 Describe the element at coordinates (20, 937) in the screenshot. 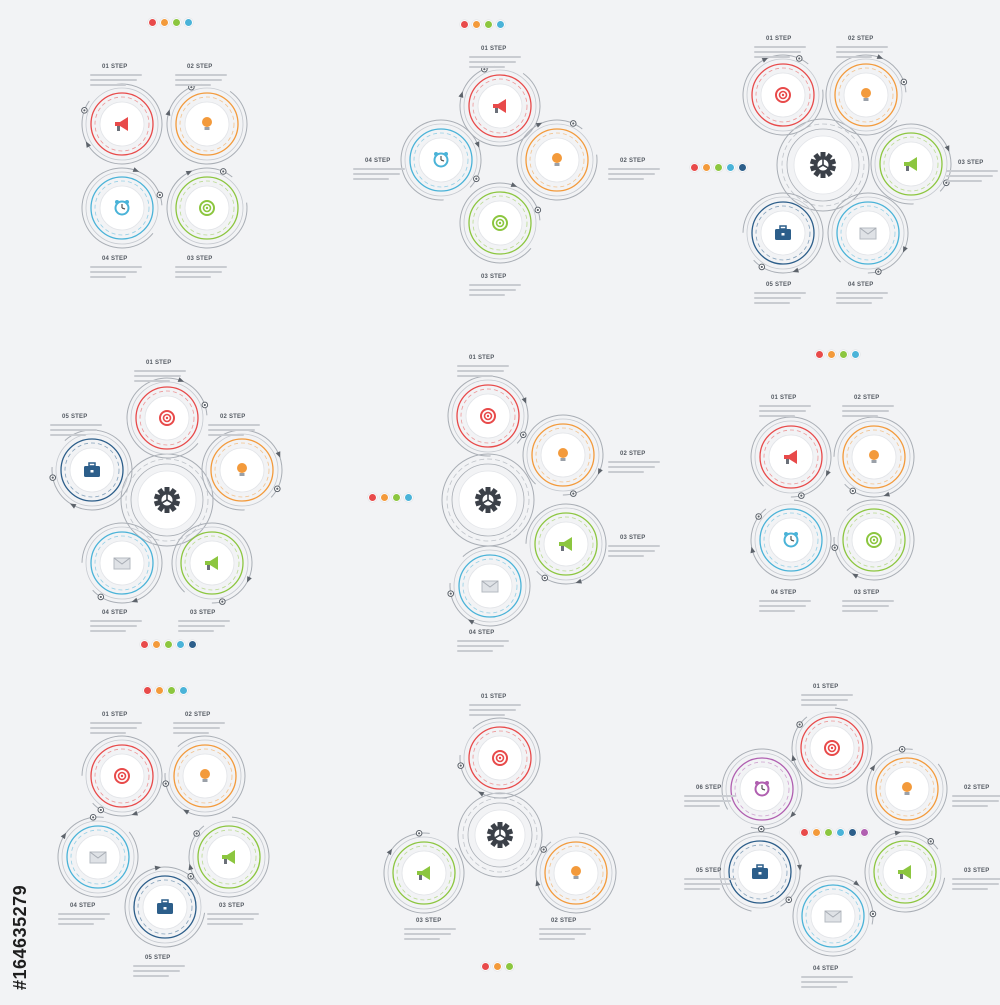

I see `stock-id-watermark: #164635279` at that location.